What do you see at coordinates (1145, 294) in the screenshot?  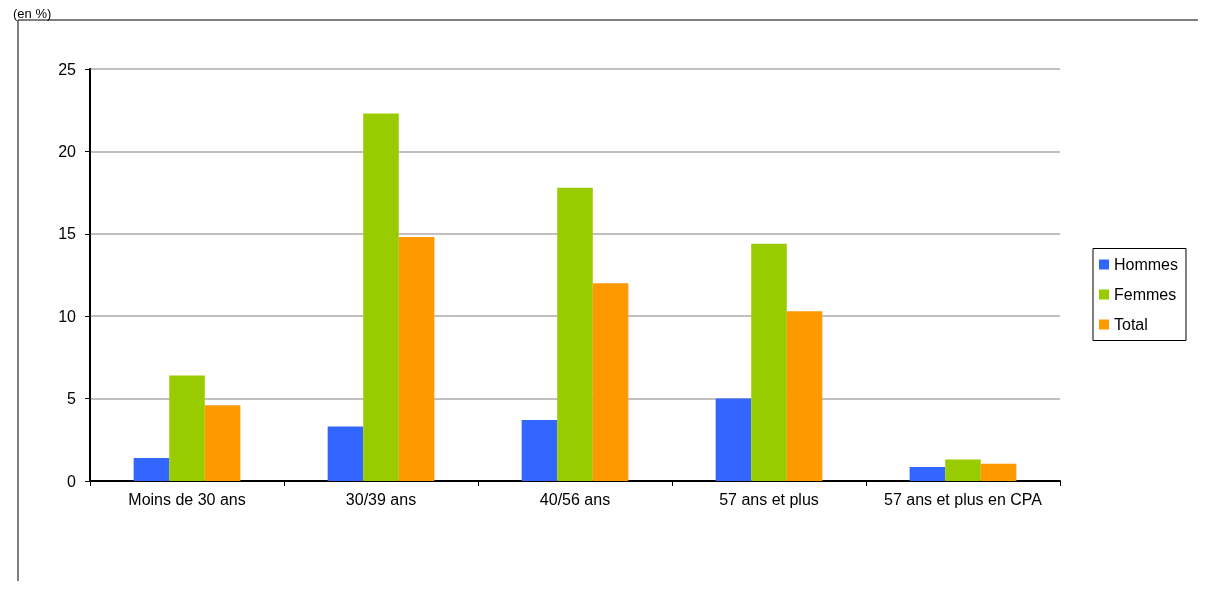 I see `legend-label: Femmes` at bounding box center [1145, 294].